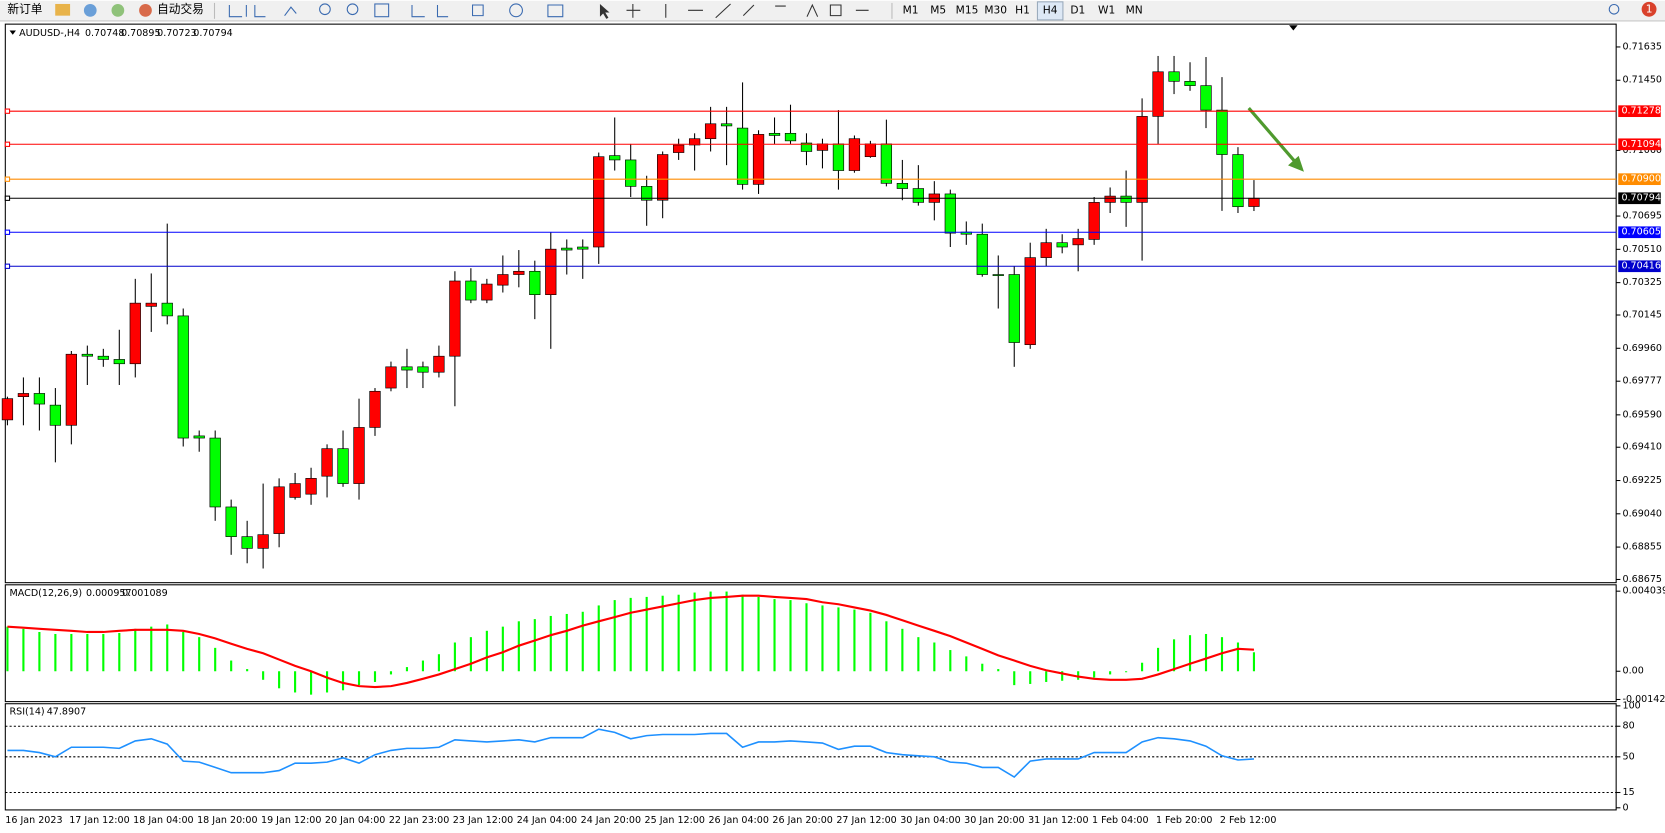 This screenshot has width=1665, height=833. I want to click on active-timeframe-frame, so click(1050, 11).